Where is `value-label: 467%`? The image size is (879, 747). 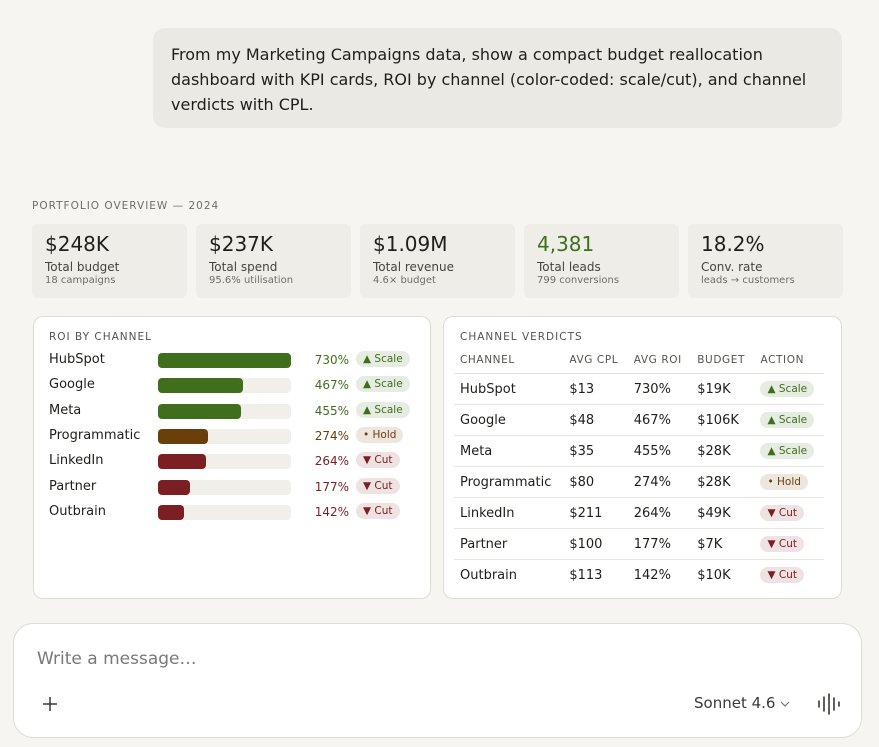 value-label: 467% is located at coordinates (331, 385).